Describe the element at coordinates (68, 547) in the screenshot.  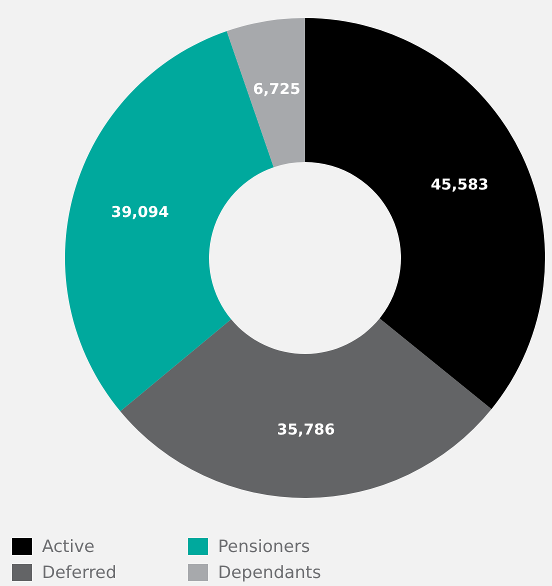
I see `legend-label: Active` at that location.